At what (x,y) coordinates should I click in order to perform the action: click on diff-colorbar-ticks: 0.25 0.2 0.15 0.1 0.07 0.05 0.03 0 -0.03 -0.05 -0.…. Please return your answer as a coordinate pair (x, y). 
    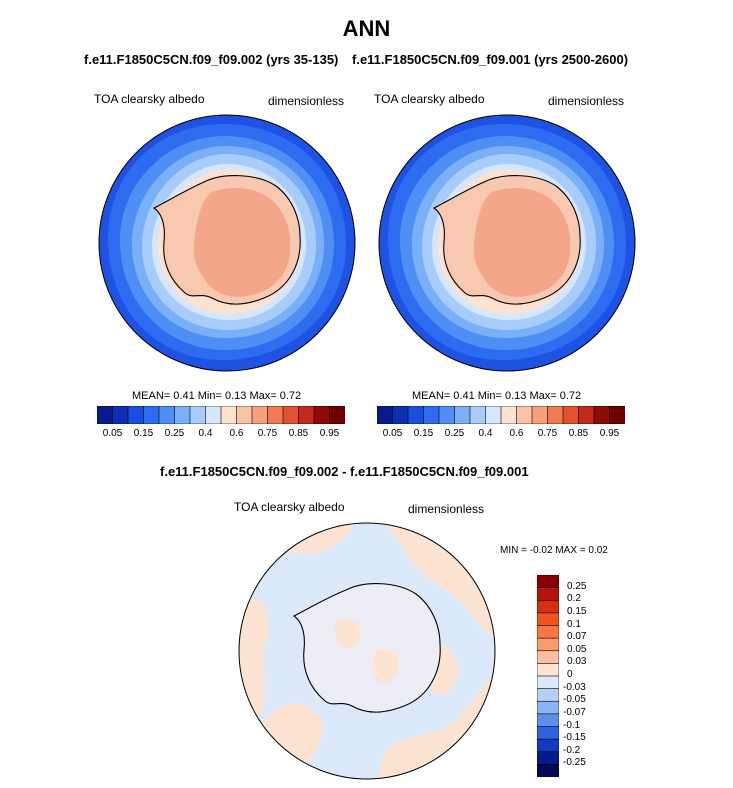
    Looking at the image, I should click on (588, 680).